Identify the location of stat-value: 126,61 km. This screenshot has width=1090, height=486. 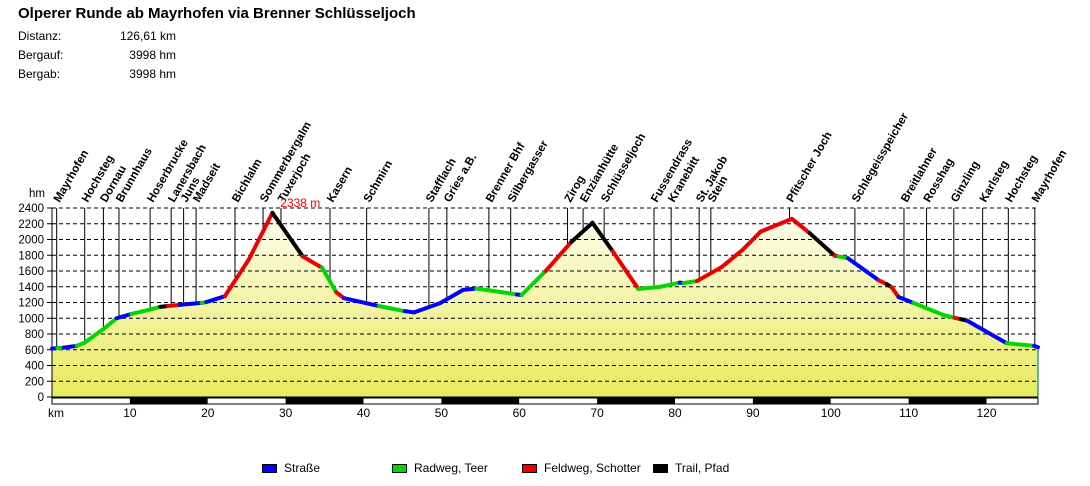
(147, 36).